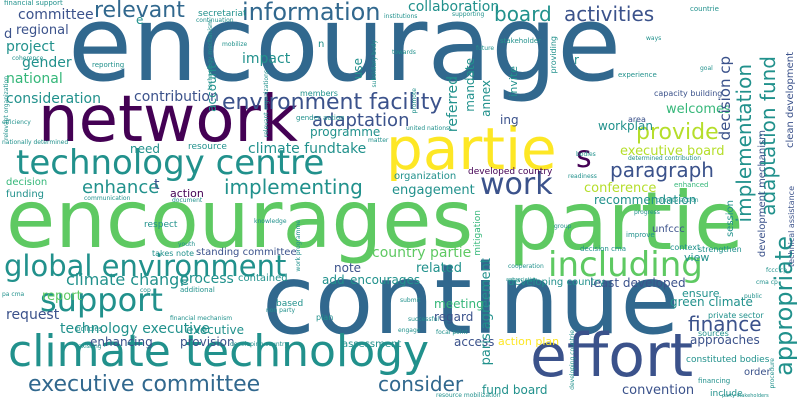 The image size is (800, 400). I want to click on word-technology-executive: technology executive, so click(135, 329).